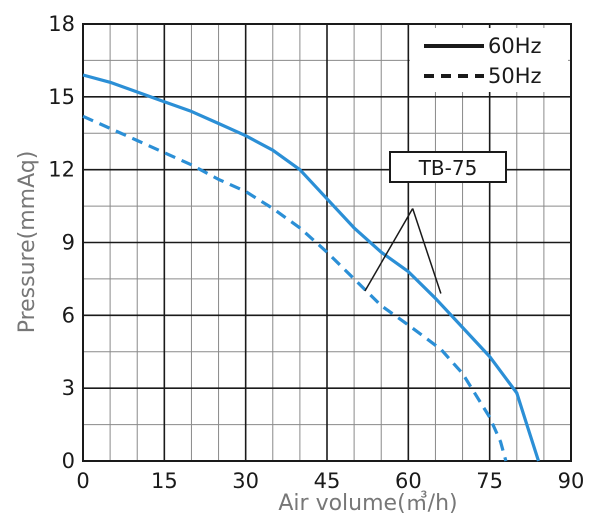 The image size is (604, 527). I want to click on y-tick-label: 18, so click(61, 24).